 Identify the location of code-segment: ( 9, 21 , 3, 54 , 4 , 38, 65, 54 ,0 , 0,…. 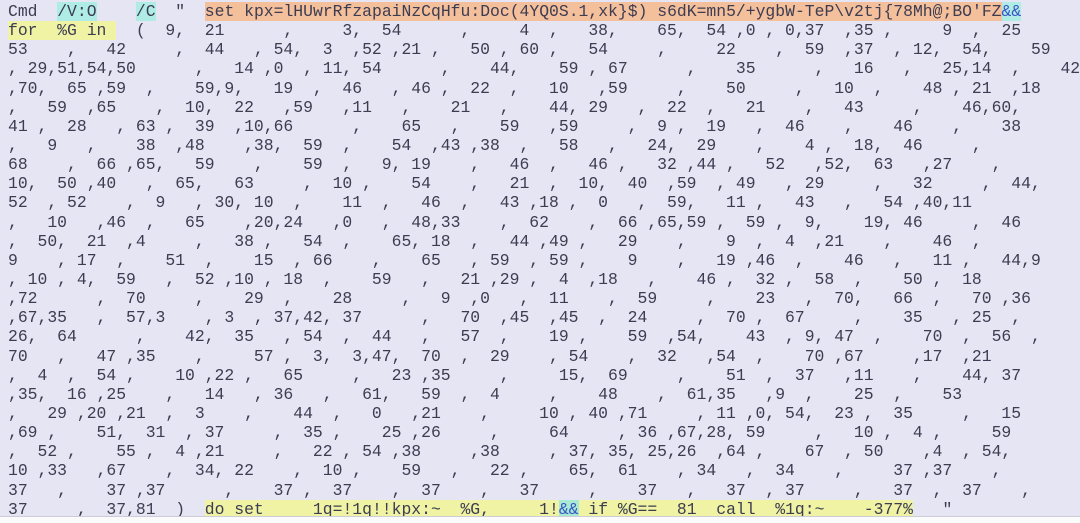
(598, 31).